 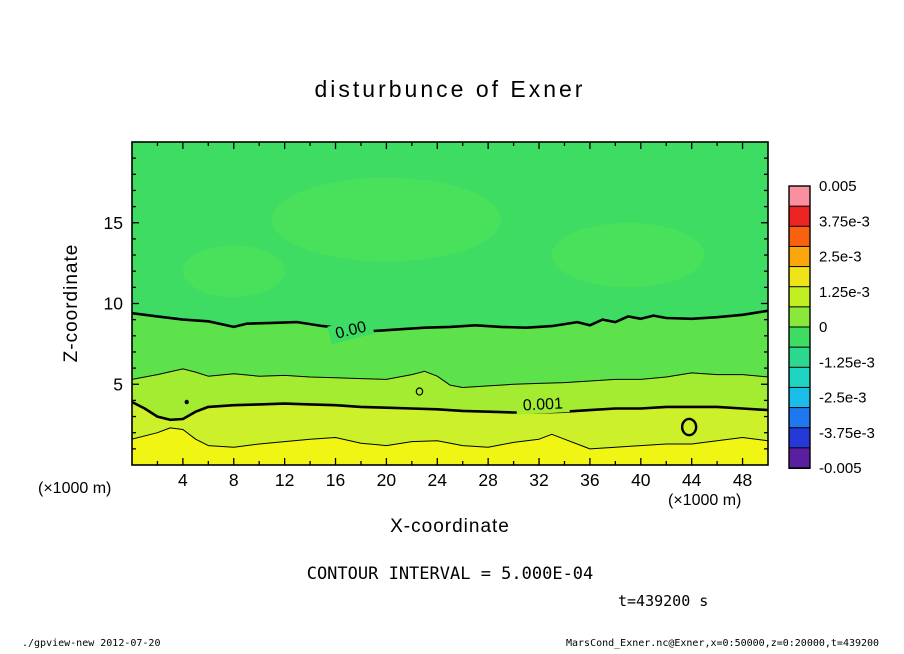 What do you see at coordinates (840, 468) in the screenshot?
I see `colorbar-label: -0.005` at bounding box center [840, 468].